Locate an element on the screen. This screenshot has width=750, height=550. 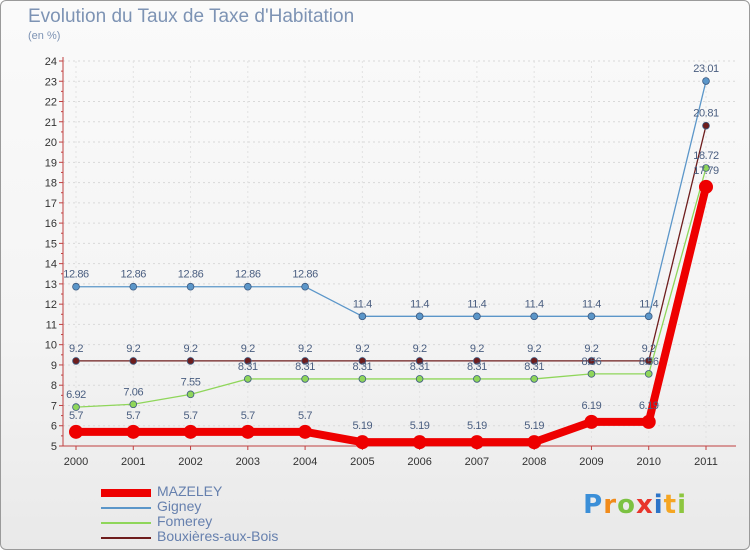
legend-label: Fomerey is located at coordinates (185, 521).